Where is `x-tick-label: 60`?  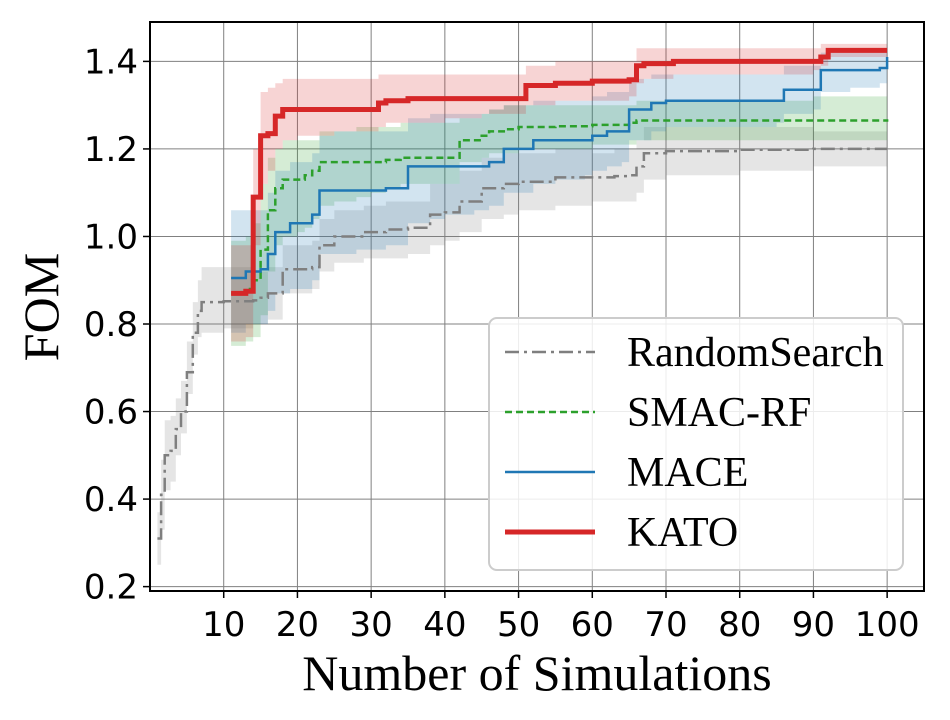 x-tick-label: 60 is located at coordinates (592, 625).